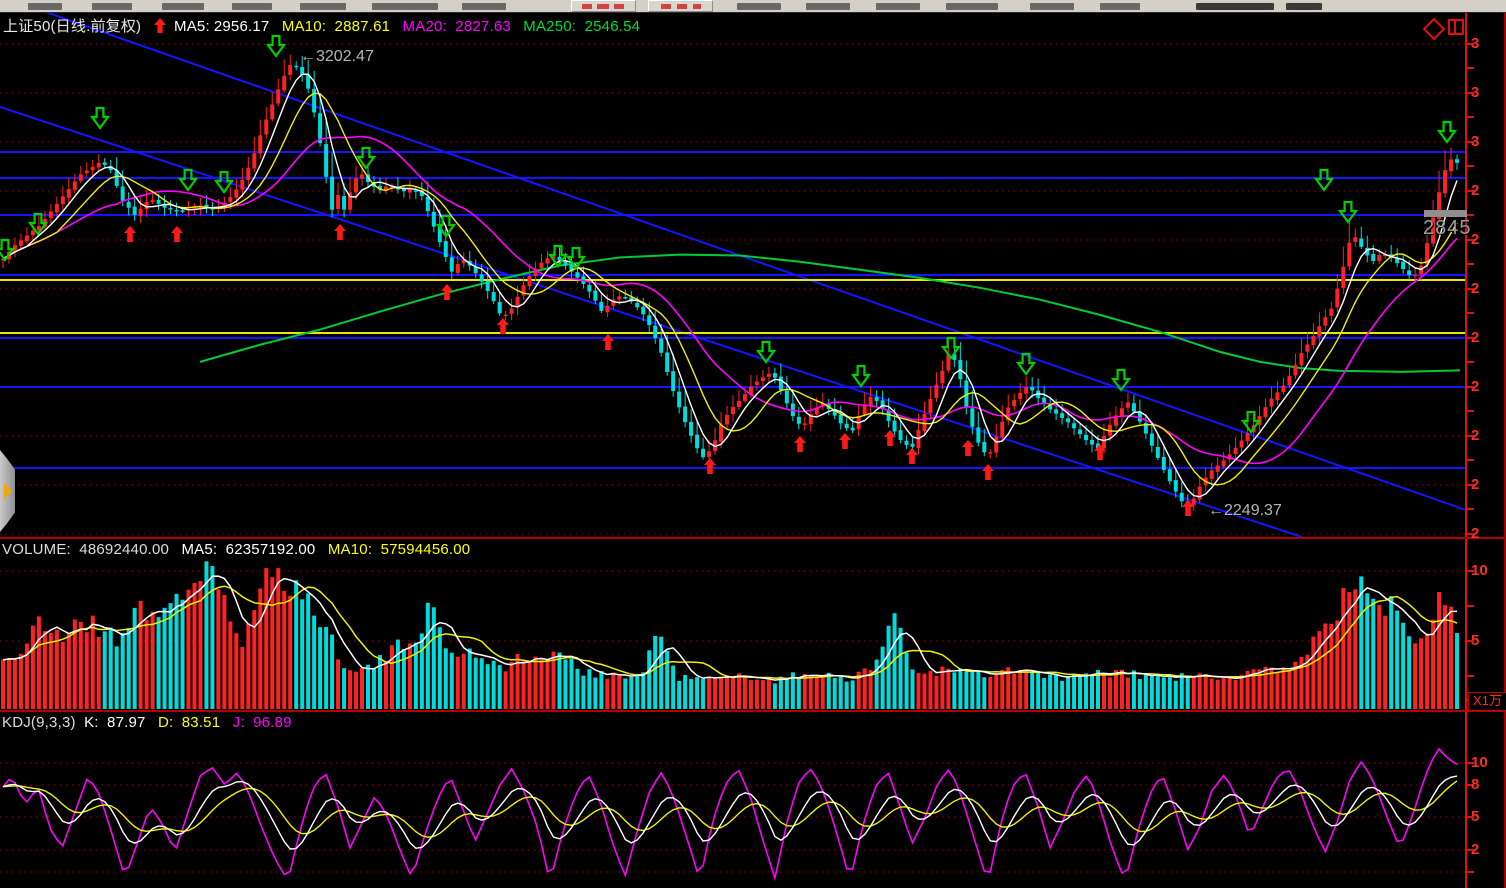 Image resolution: width=1506 pixels, height=888 pixels. I want to click on kdj-k-readout: K: 87.97, so click(115, 722).